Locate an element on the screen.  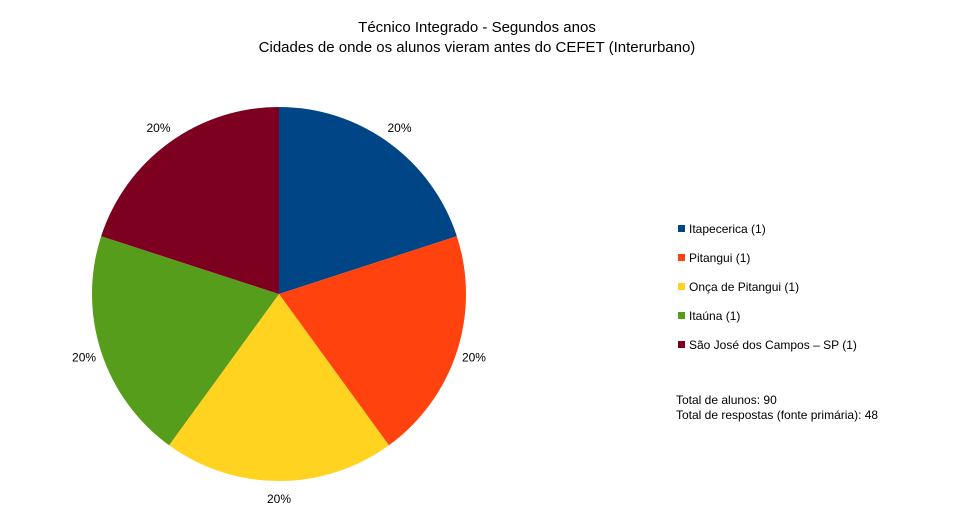
legend-label-1: Pitangui (1) is located at coordinates (720, 258).